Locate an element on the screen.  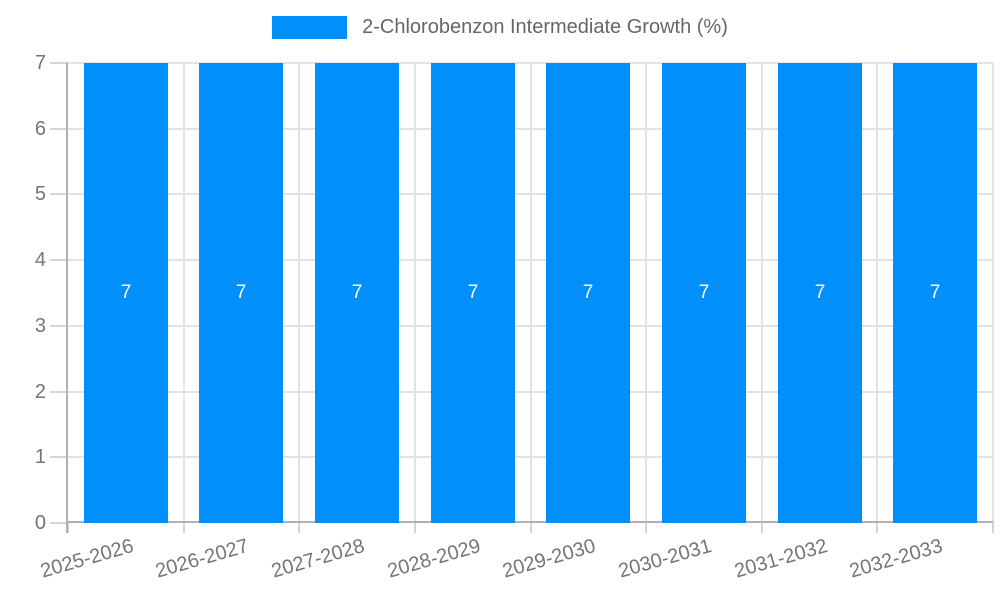
x-axis-label: 2027-2028 is located at coordinates (318, 559).